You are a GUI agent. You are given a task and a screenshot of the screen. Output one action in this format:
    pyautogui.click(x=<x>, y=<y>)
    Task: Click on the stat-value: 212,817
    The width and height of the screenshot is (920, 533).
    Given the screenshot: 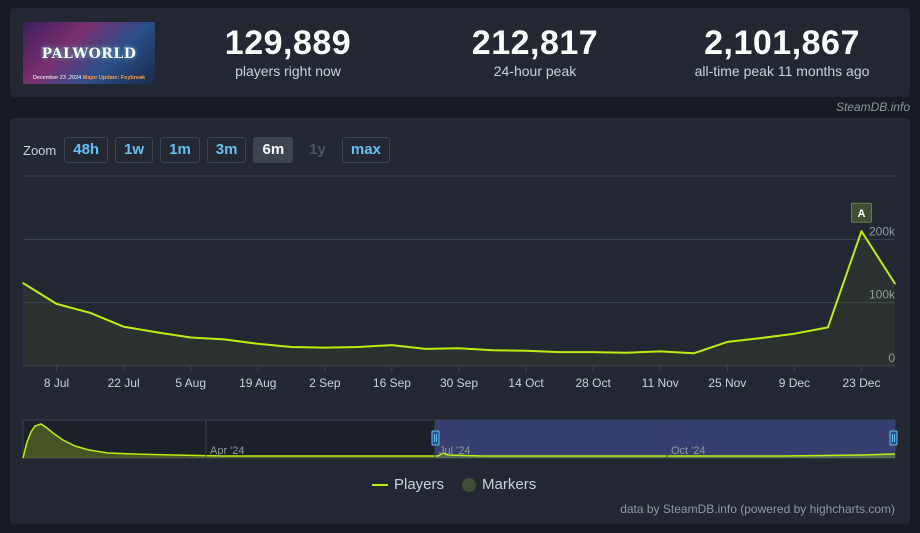 What is the action you would take?
    pyautogui.click(x=535, y=43)
    